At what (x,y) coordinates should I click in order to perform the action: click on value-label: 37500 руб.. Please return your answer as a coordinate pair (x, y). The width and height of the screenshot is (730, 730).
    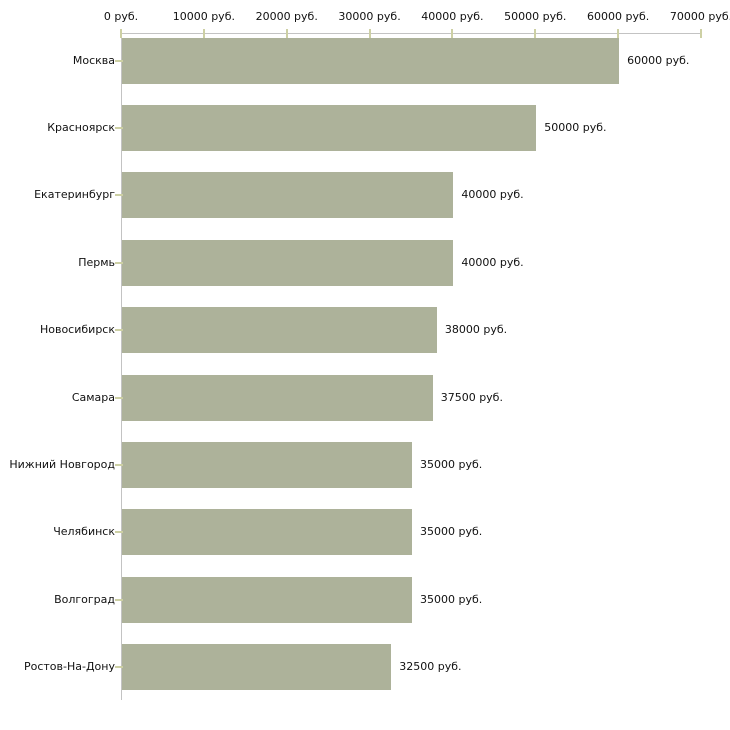
    Looking at the image, I should click on (471, 397).